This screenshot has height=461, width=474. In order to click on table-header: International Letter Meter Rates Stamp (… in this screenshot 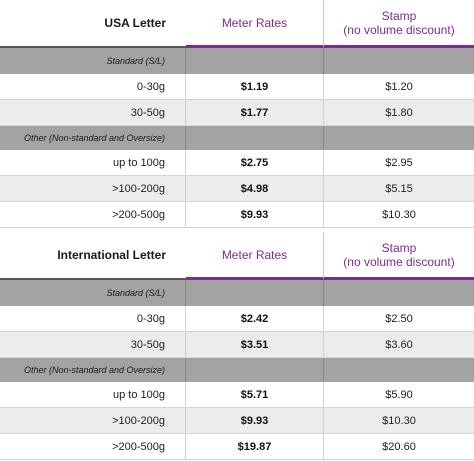, I will do `click(237, 256)`.